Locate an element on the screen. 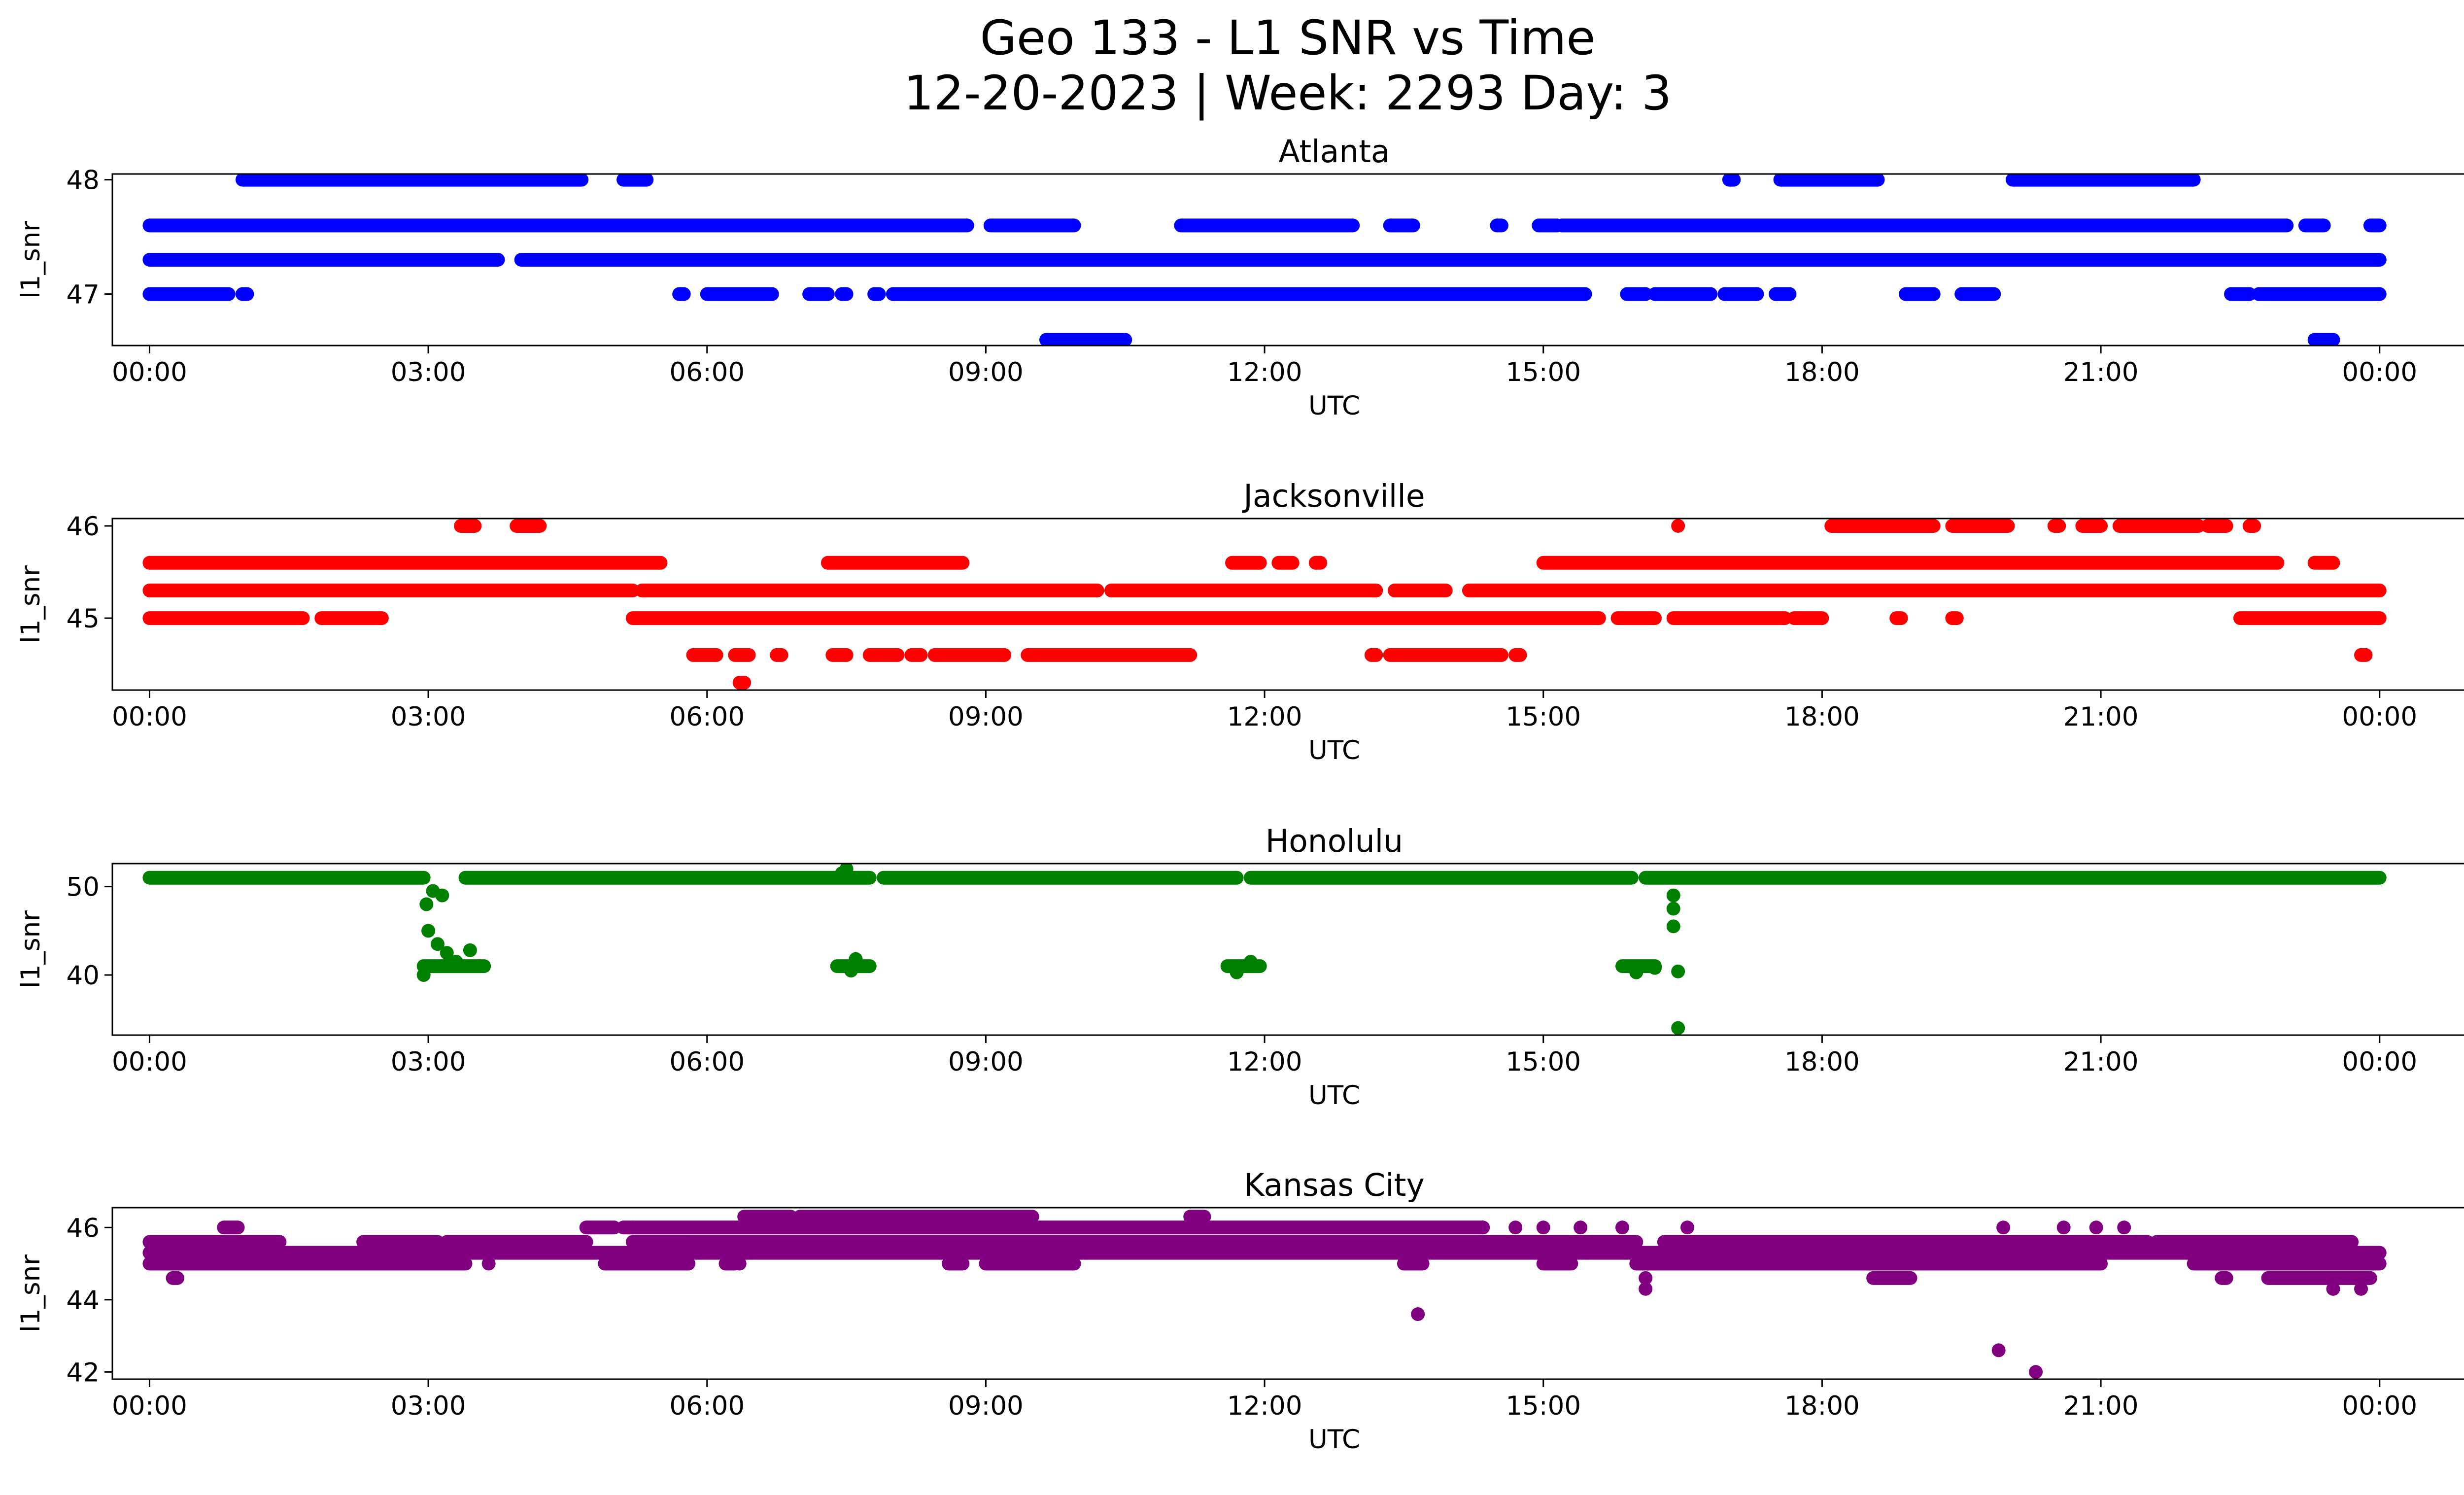  y-tick-label: 45 is located at coordinates (83, 619).